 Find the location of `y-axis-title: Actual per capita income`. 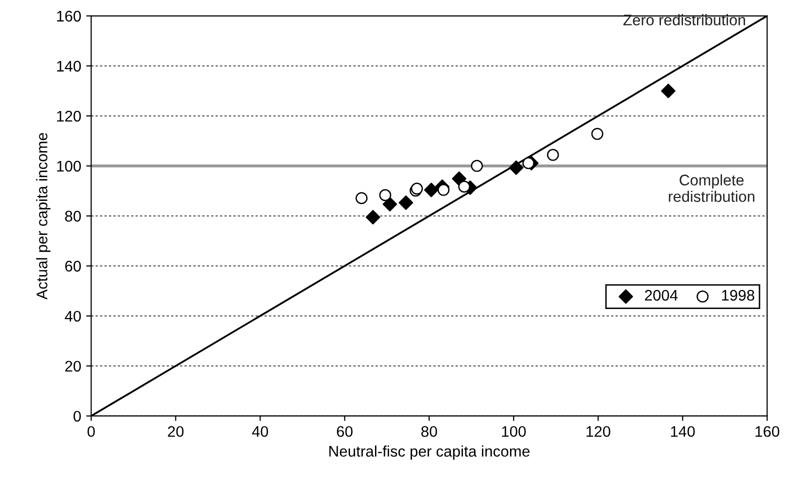

y-axis-title: Actual per capita income is located at coordinates (43, 216).